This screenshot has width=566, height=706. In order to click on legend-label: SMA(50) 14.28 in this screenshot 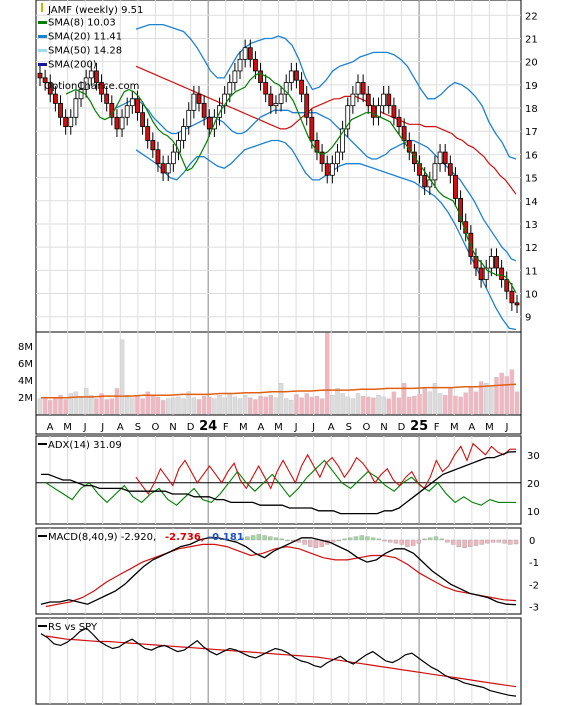, I will do `click(85, 51)`.